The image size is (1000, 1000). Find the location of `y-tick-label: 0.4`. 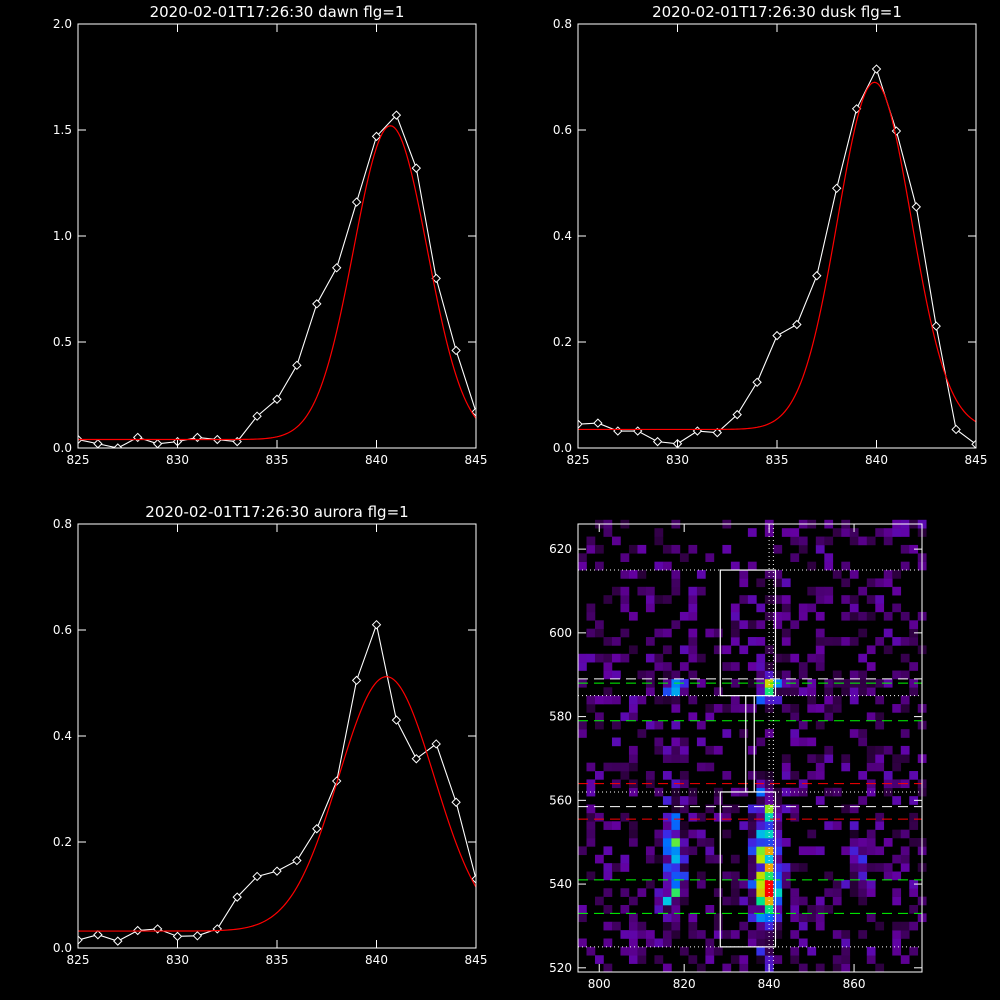

y-tick-label: 0.4 is located at coordinates (62, 736).